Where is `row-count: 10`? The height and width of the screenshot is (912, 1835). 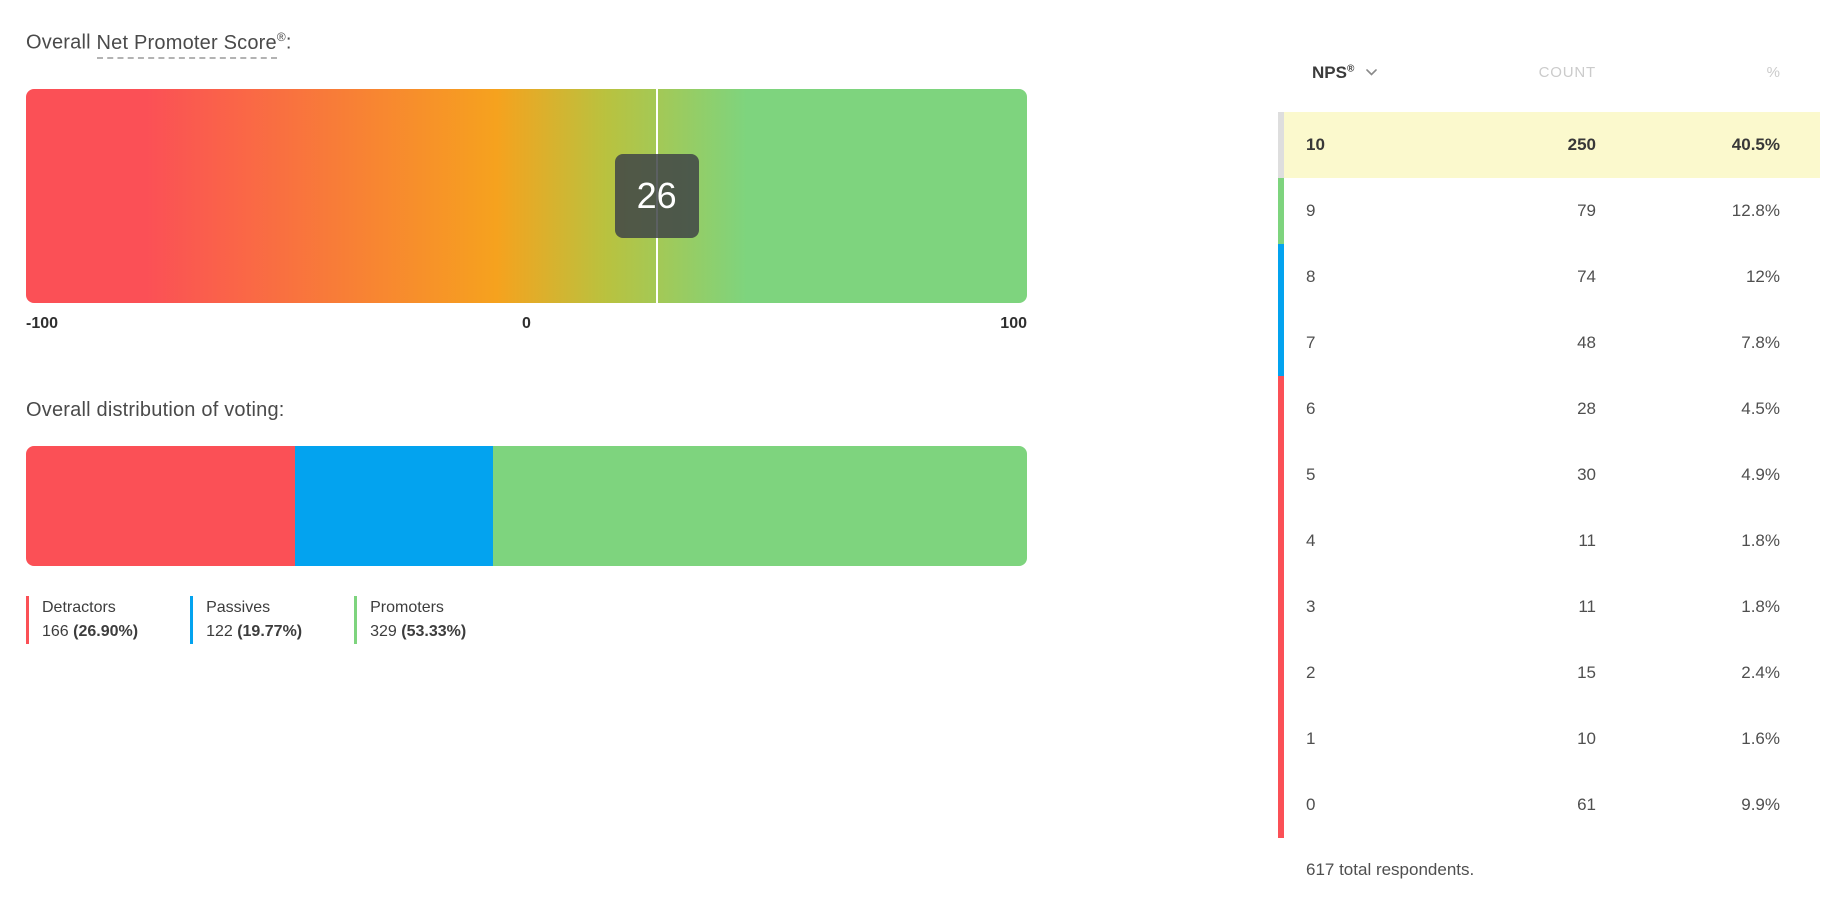 row-count: 10 is located at coordinates (1586, 738).